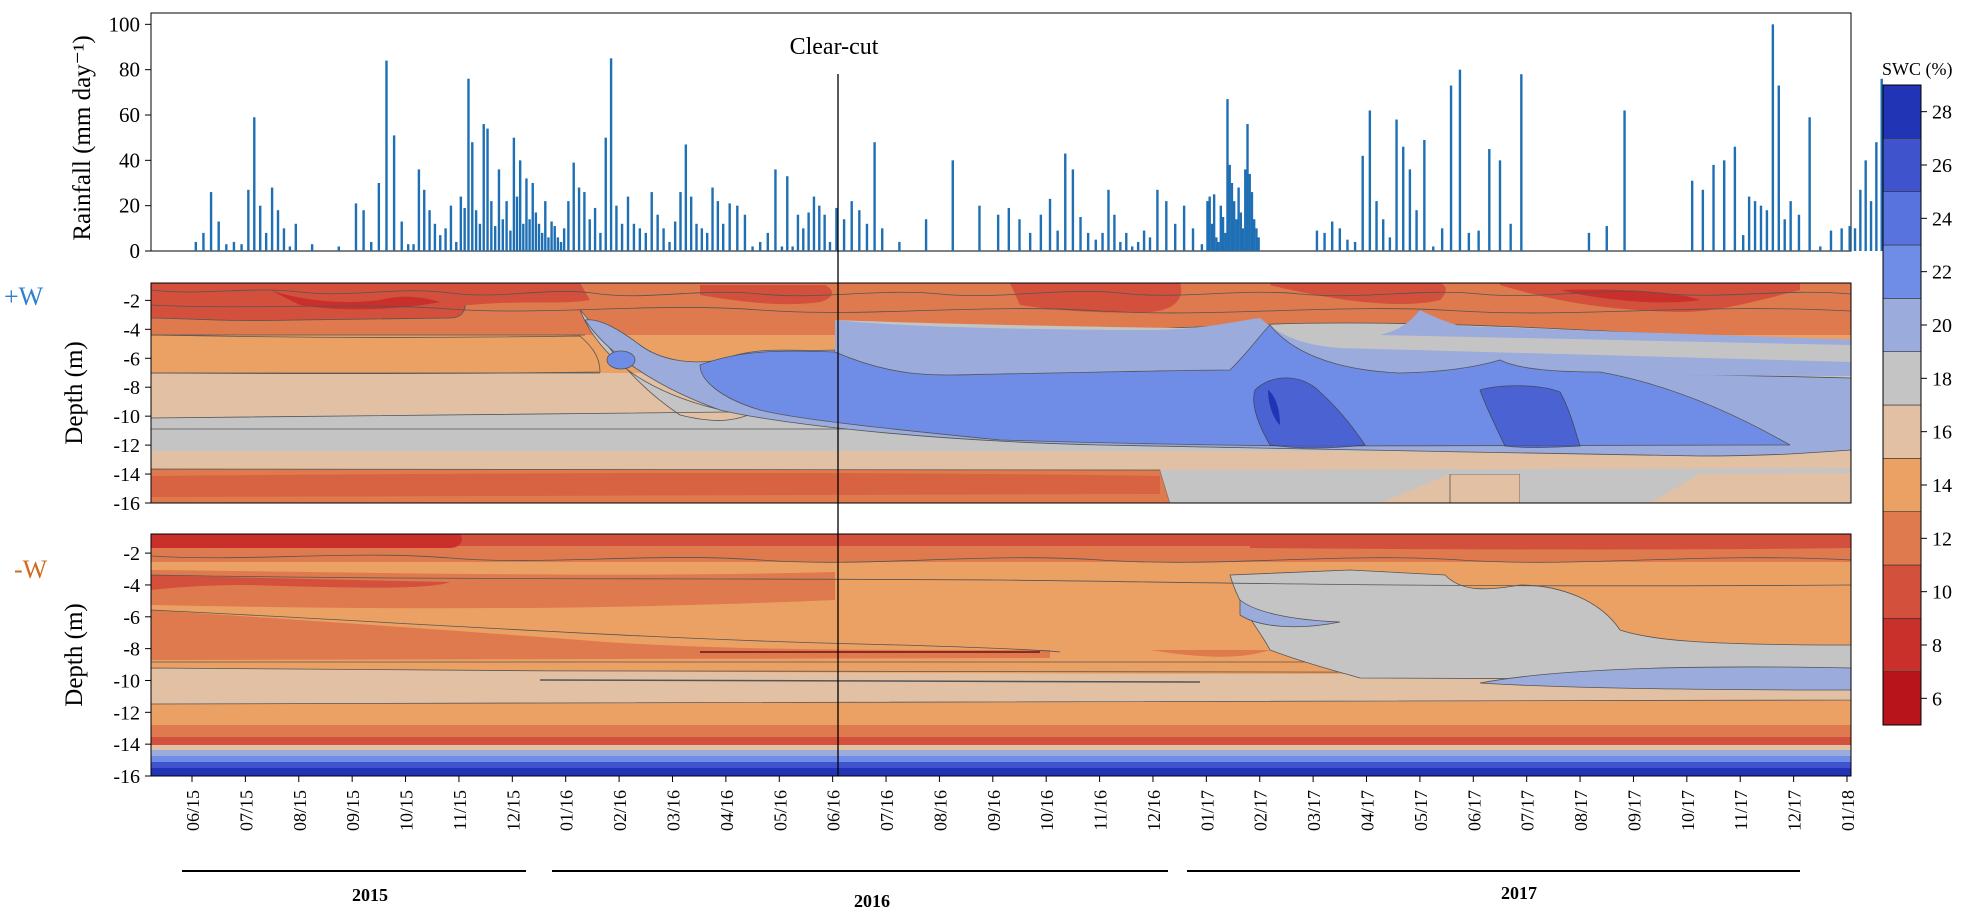 This screenshot has width=1978, height=916. I want to click on minus-w-label: -W, so click(31, 569).